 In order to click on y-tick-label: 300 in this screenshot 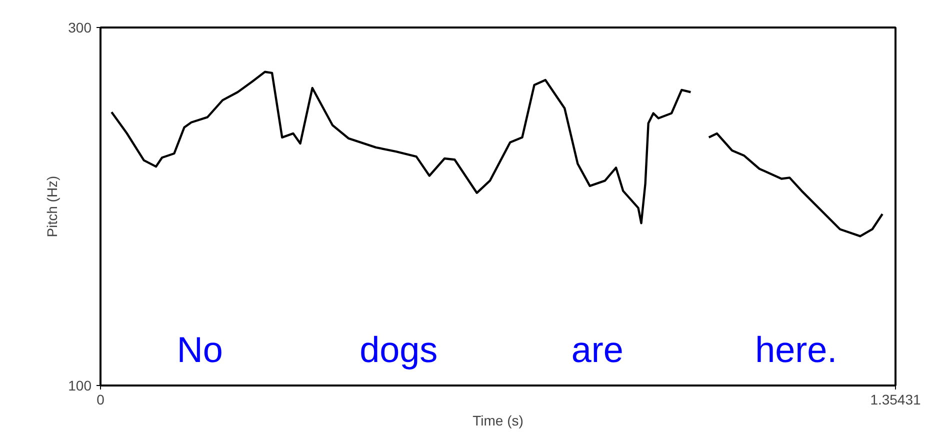, I will do `click(80, 28)`.